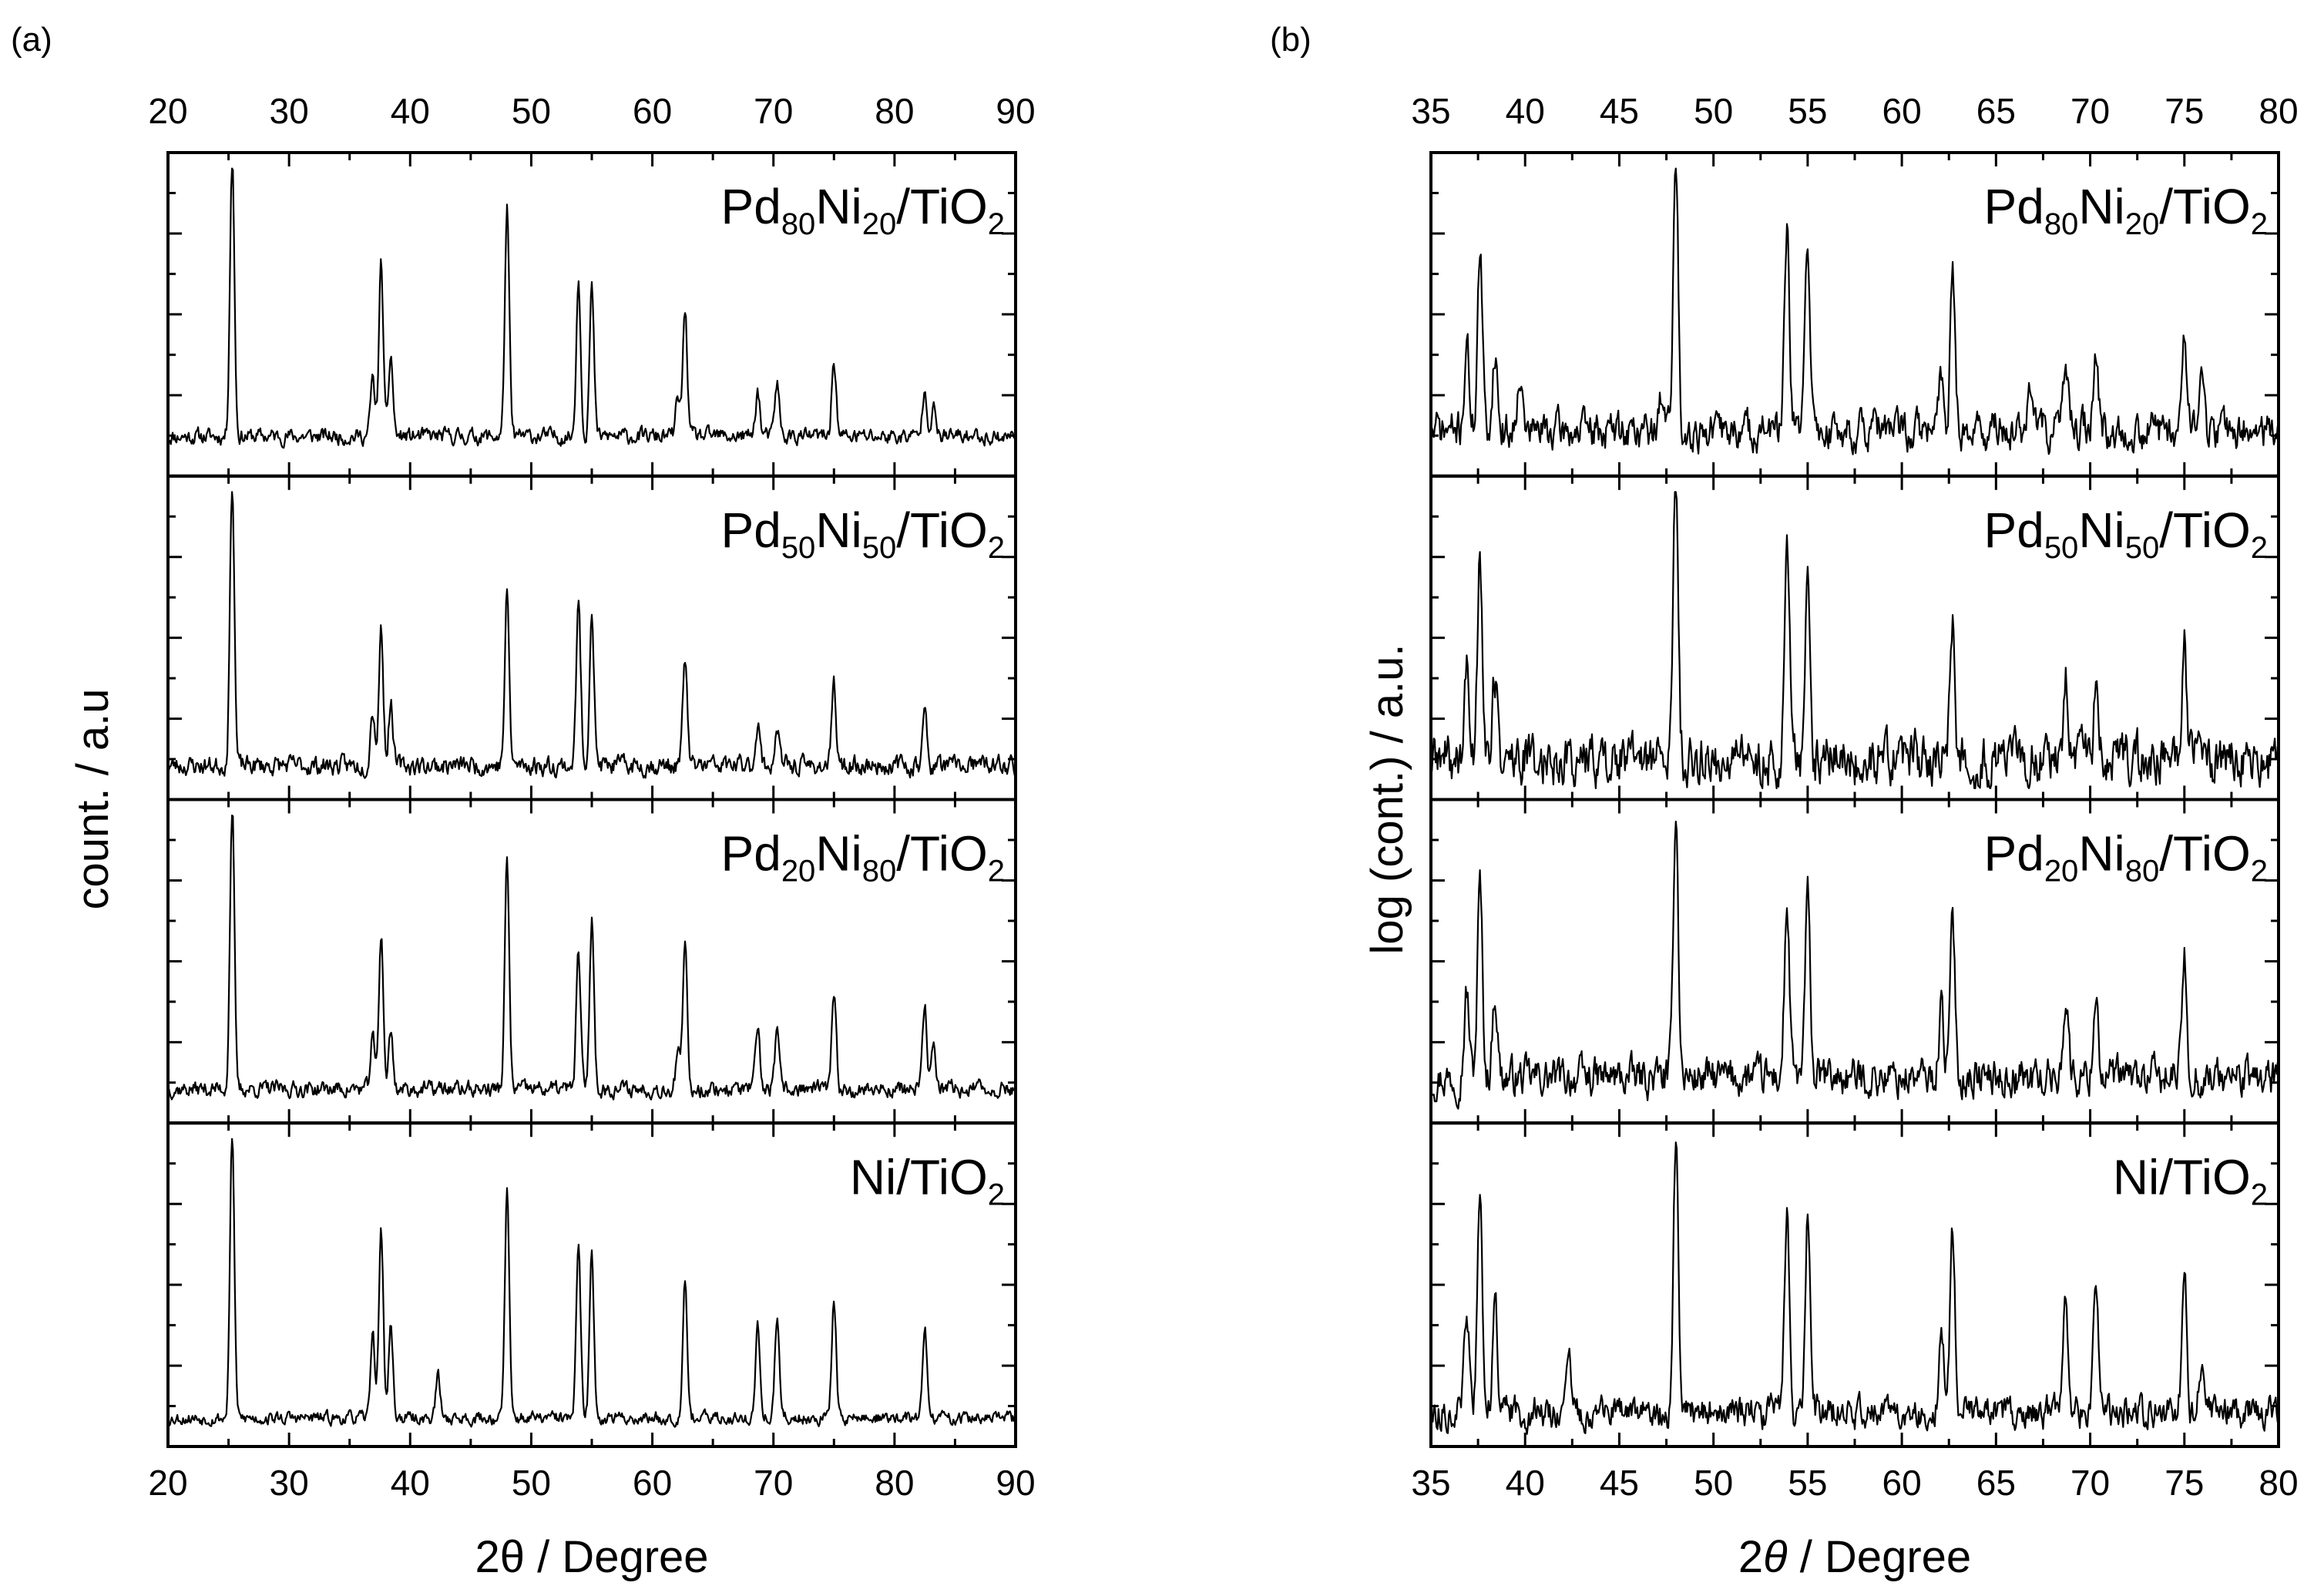  What do you see at coordinates (289, 1483) in the screenshot?
I see `x-tick-label-bottom: 30` at bounding box center [289, 1483].